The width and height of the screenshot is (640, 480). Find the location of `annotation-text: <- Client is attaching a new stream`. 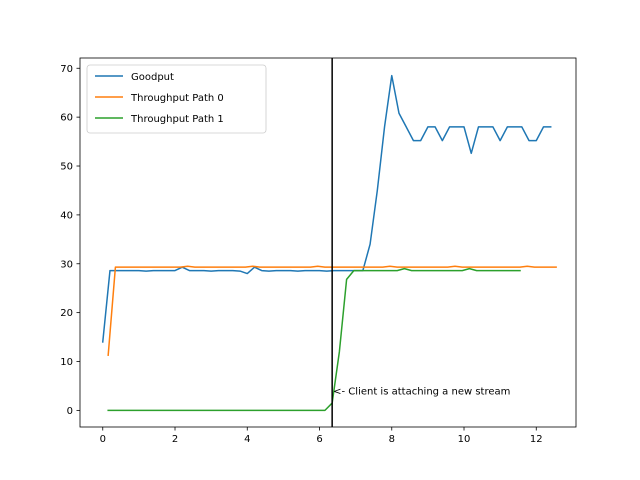

annotation-text: <- Client is attaching a new stream is located at coordinates (421, 391).